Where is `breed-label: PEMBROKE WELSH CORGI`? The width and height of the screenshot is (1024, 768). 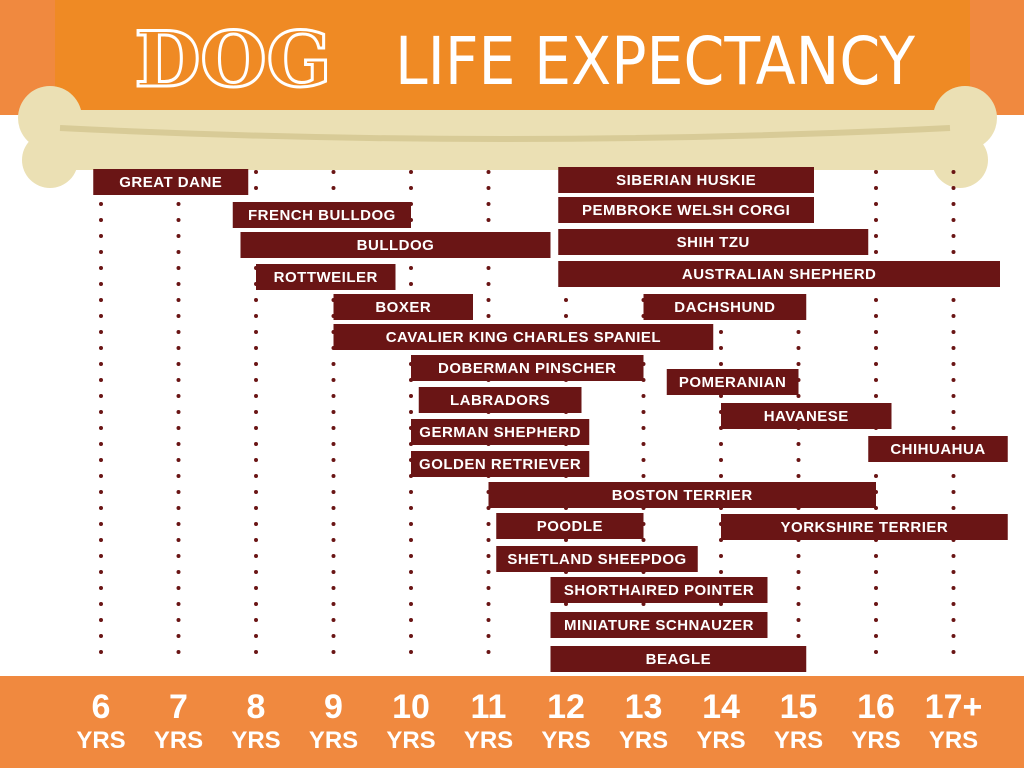
breed-label: PEMBROKE WELSH CORGI is located at coordinates (686, 210).